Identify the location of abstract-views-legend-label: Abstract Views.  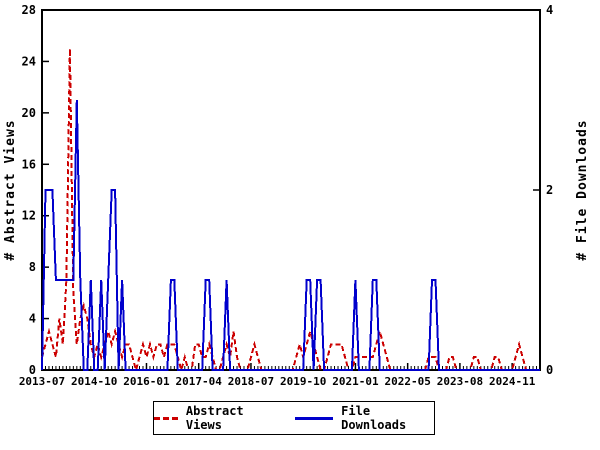
(214, 418).